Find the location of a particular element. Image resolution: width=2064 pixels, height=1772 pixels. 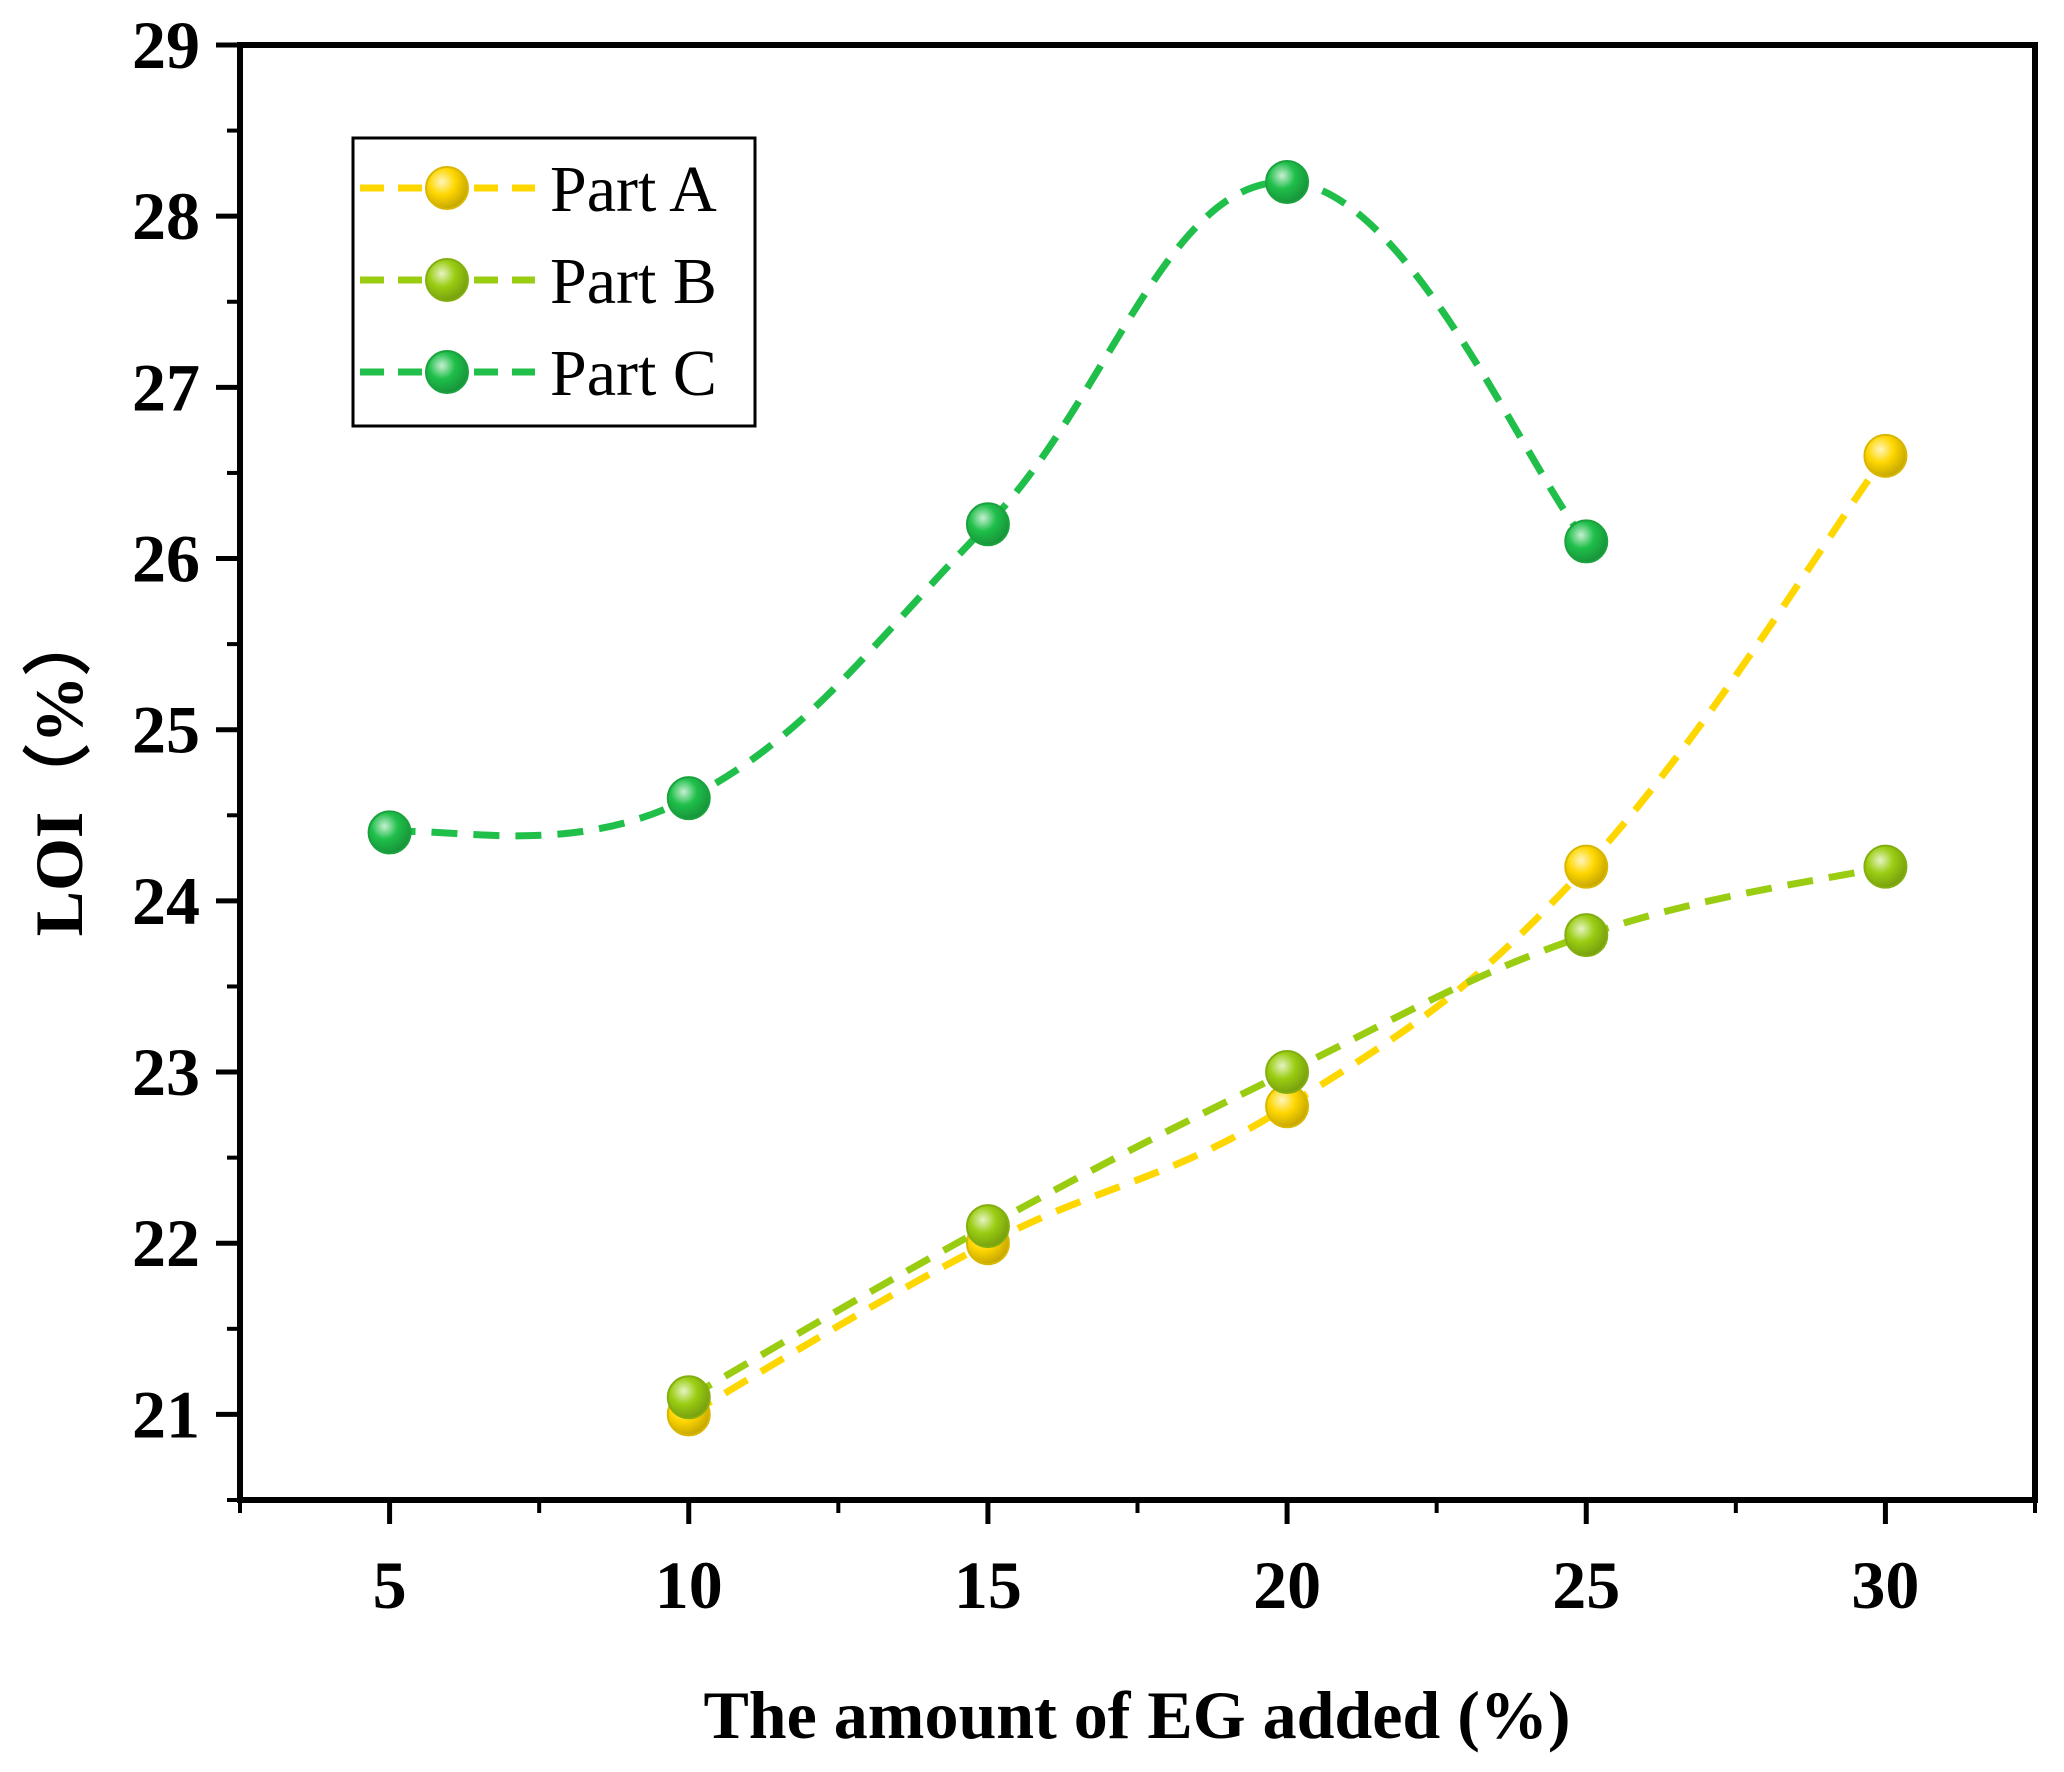

legend-label: Part A is located at coordinates (633, 189).